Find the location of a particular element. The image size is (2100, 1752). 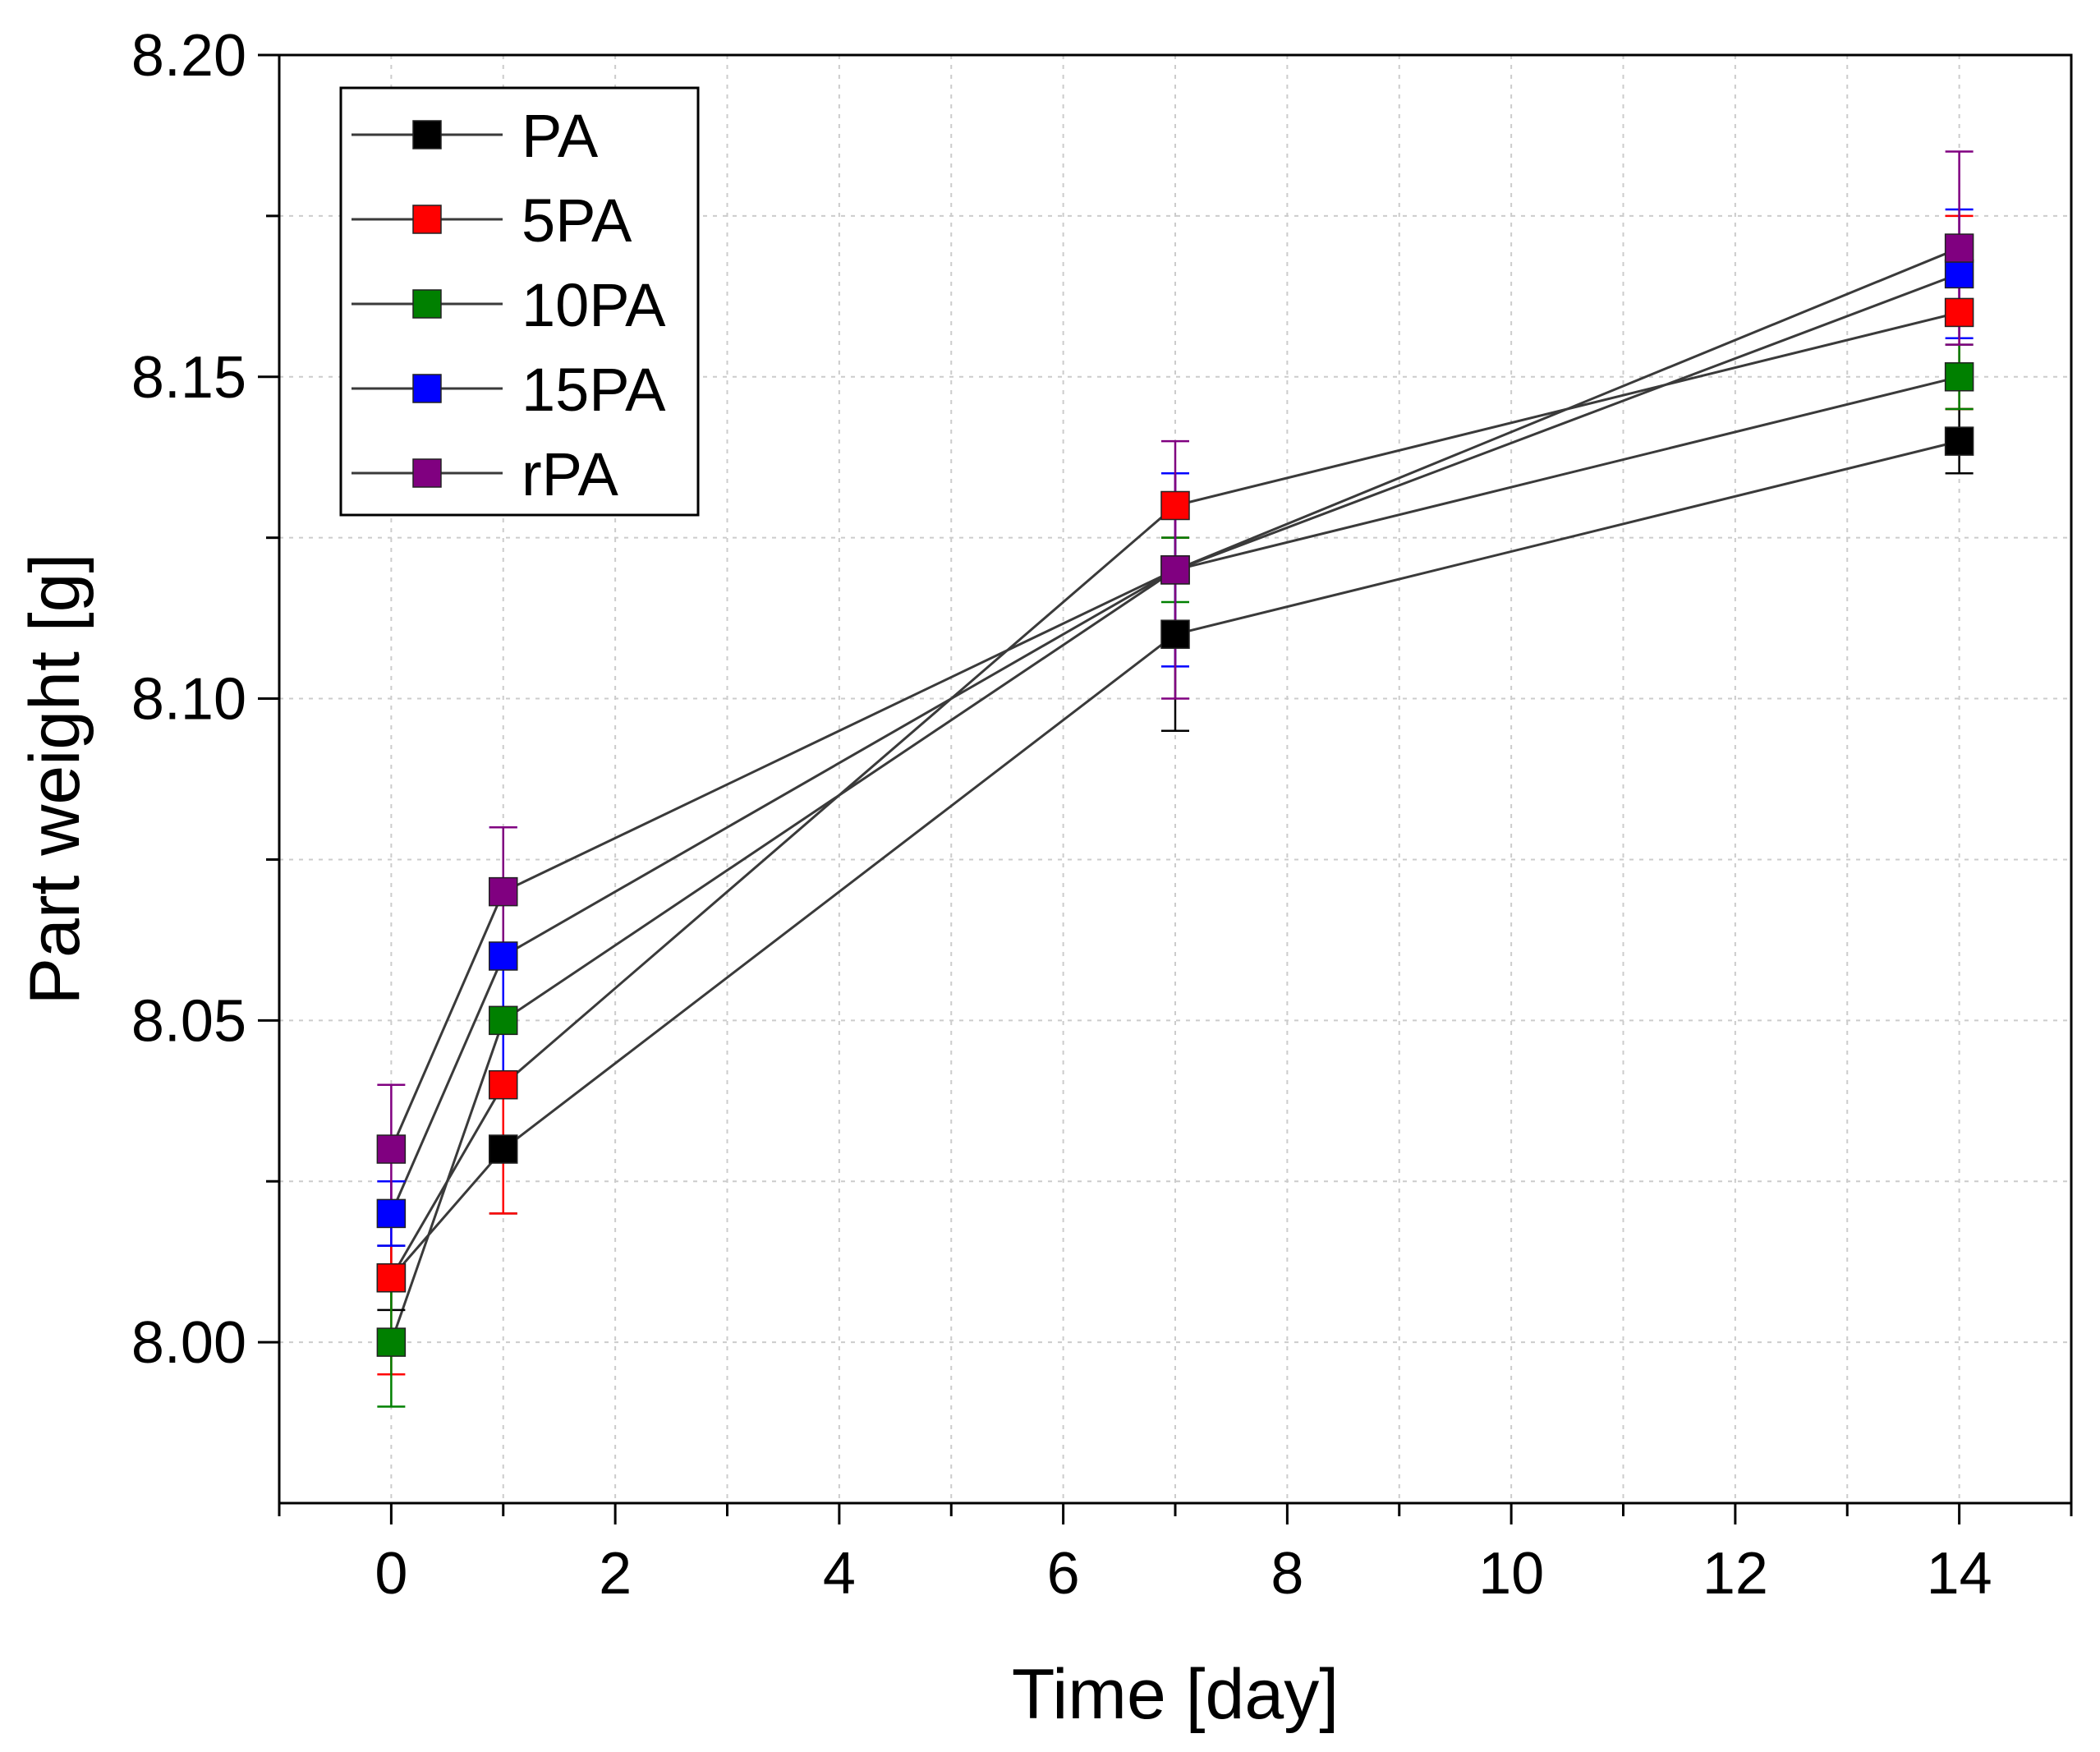

legend: PA 5PA 10PA 15PA rPA is located at coordinates (519, 301).